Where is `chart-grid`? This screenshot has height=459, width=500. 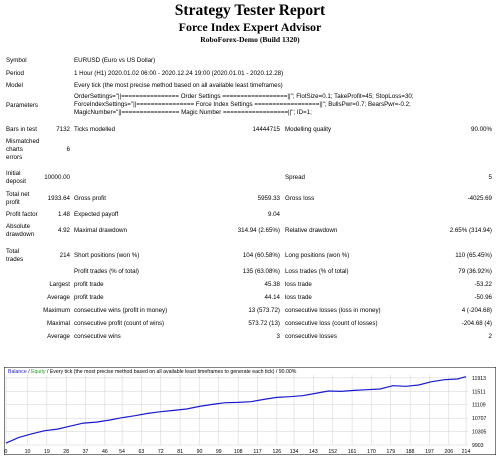
chart-grid is located at coordinates (236, 410).